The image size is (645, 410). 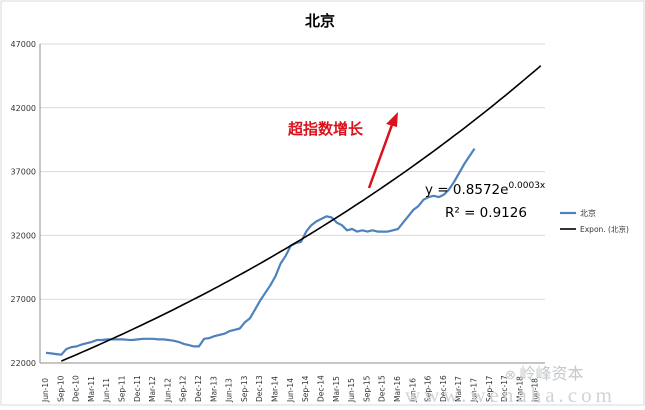 What do you see at coordinates (351, 390) in the screenshot?
I see `x-tick-label: Jun-15` at bounding box center [351, 390].